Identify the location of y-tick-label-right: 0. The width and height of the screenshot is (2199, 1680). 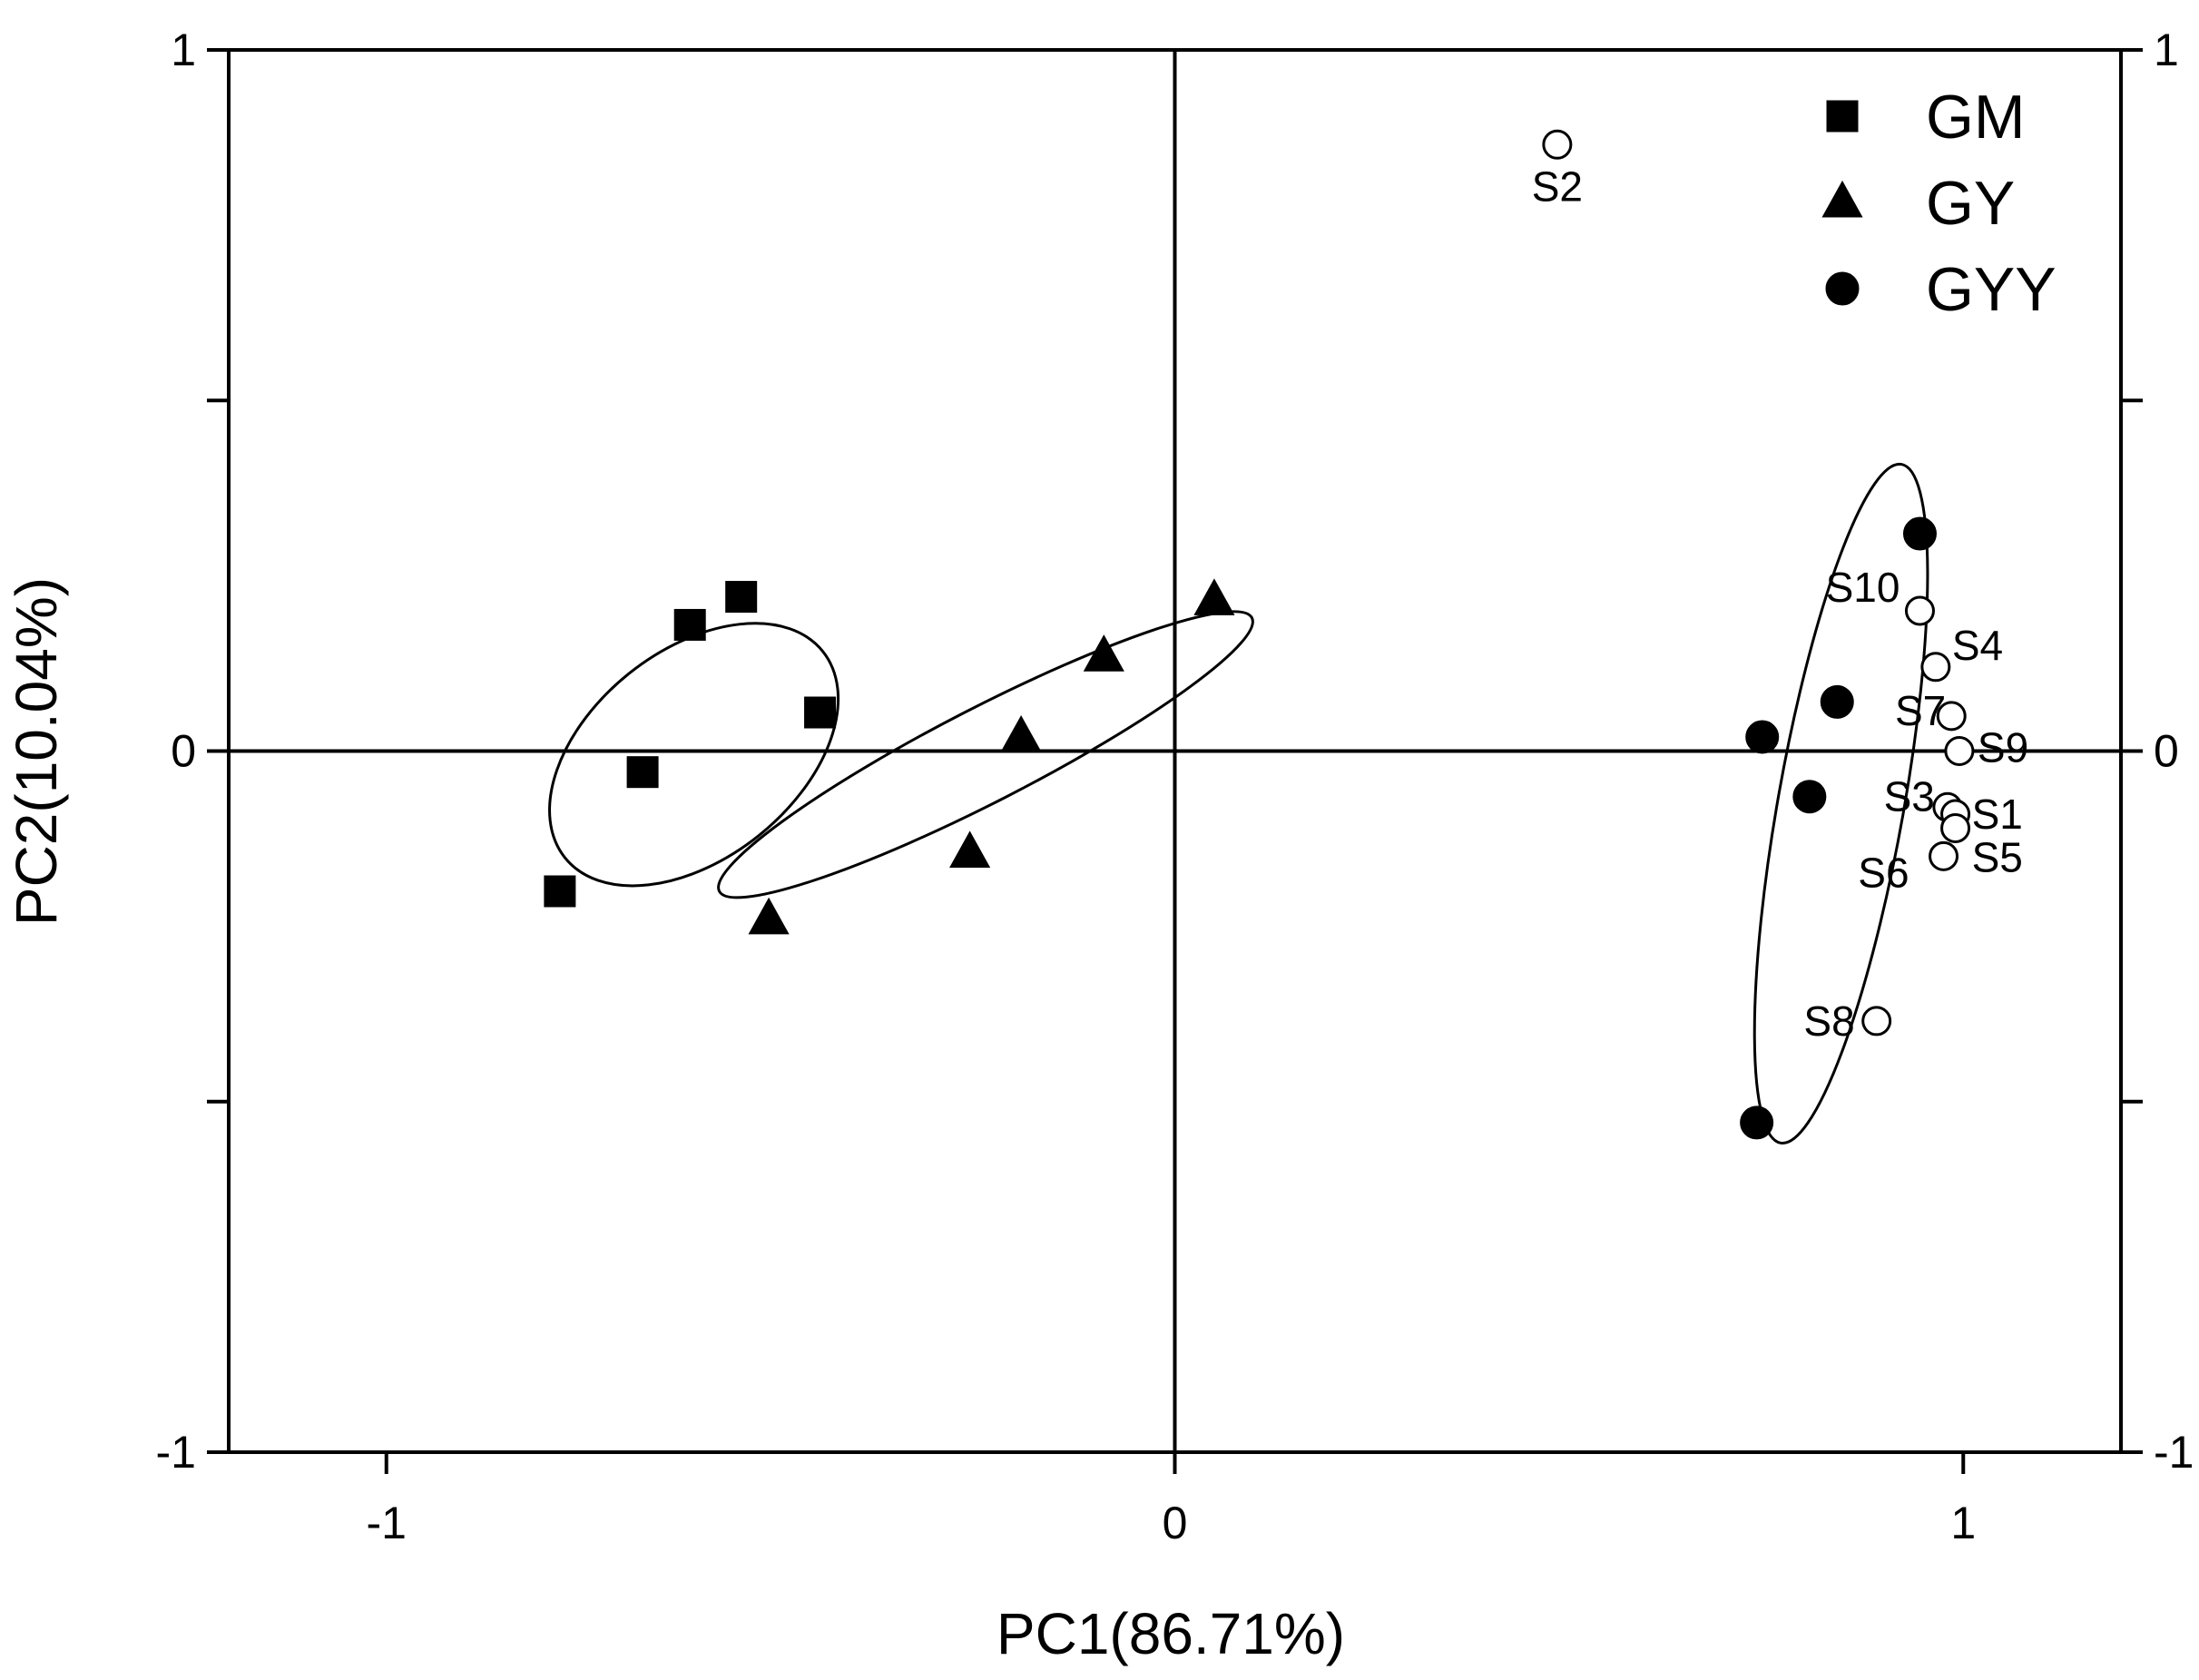
(2166, 752).